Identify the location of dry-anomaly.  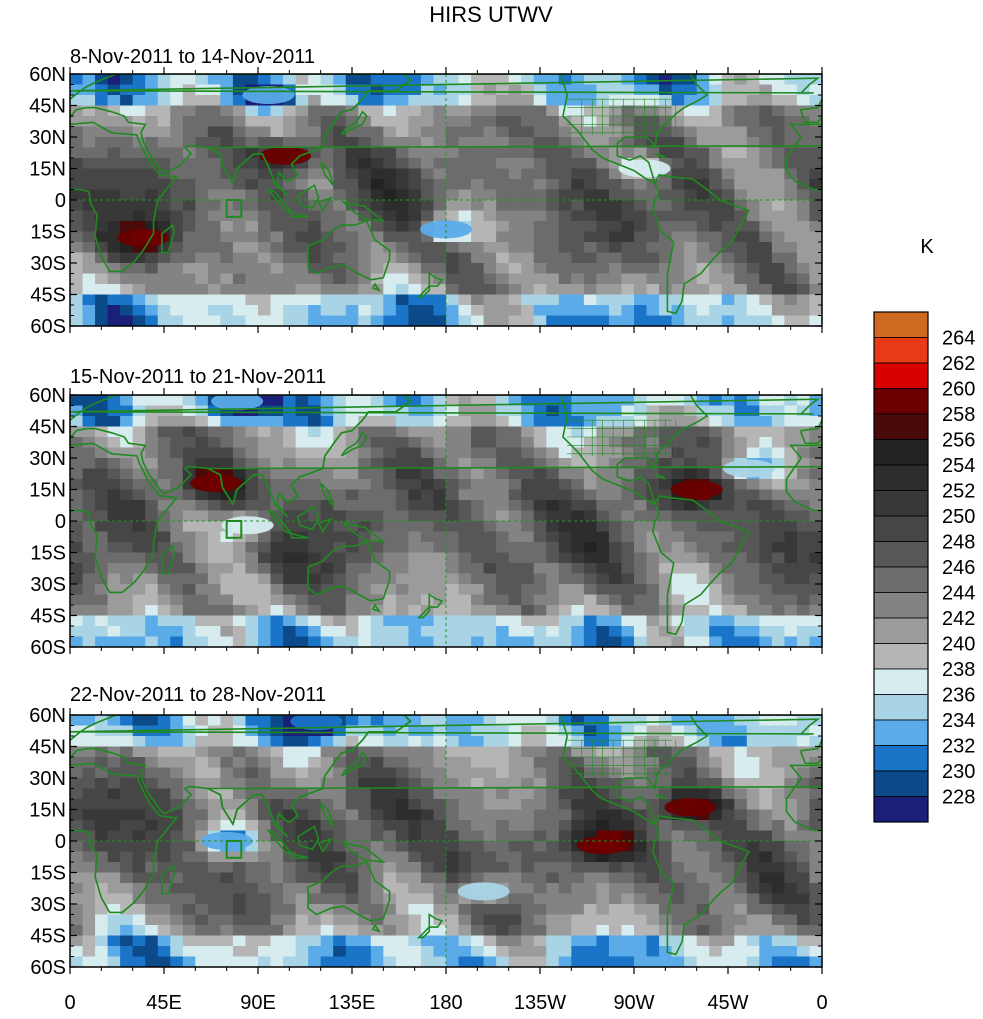
(748, 468).